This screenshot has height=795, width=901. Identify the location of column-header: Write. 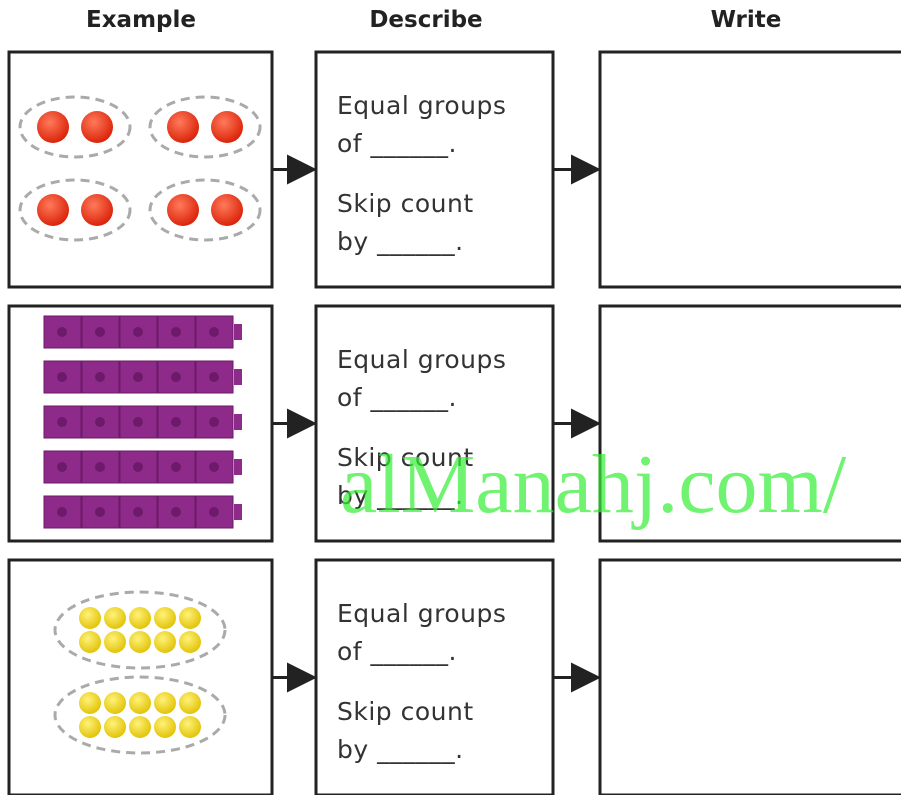
(746, 20).